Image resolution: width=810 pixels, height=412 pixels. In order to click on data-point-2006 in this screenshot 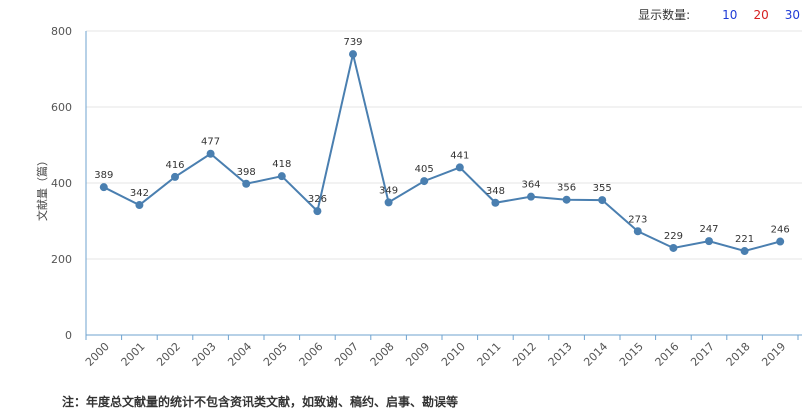, I will do `click(317, 211)`.